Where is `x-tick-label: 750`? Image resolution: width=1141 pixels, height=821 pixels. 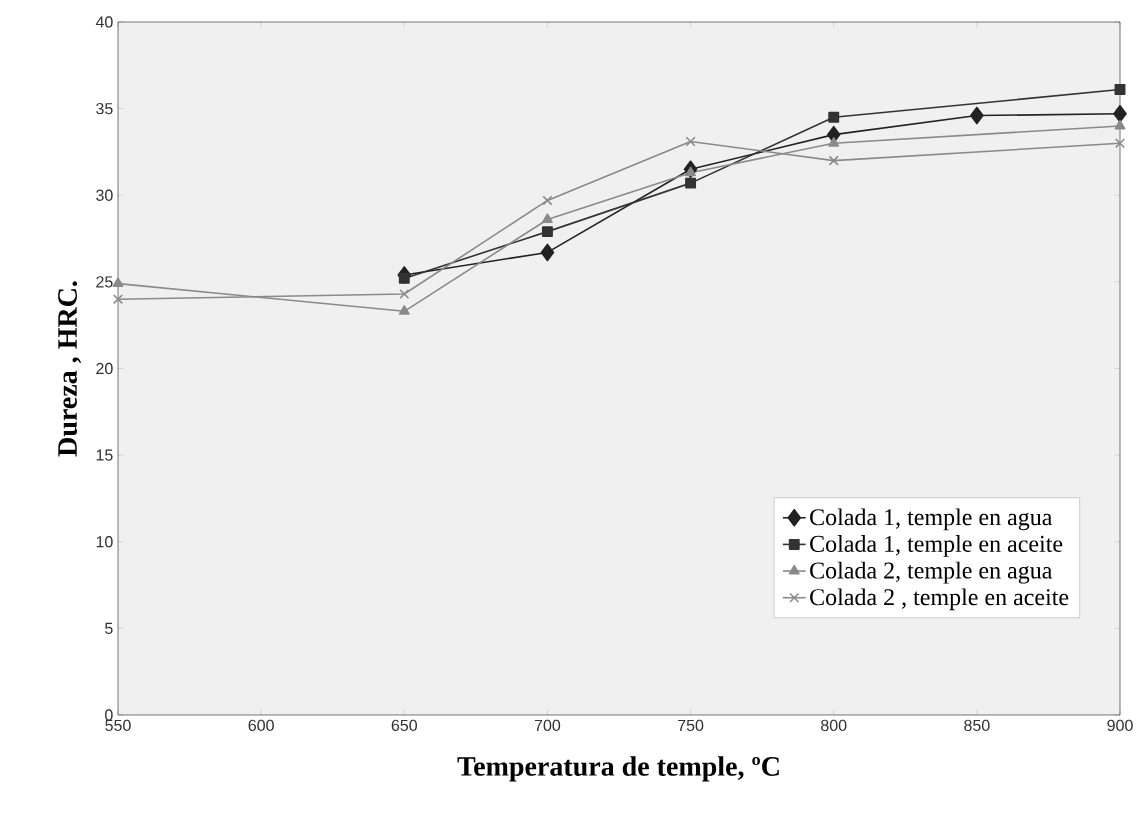 x-tick-label: 750 is located at coordinates (691, 725).